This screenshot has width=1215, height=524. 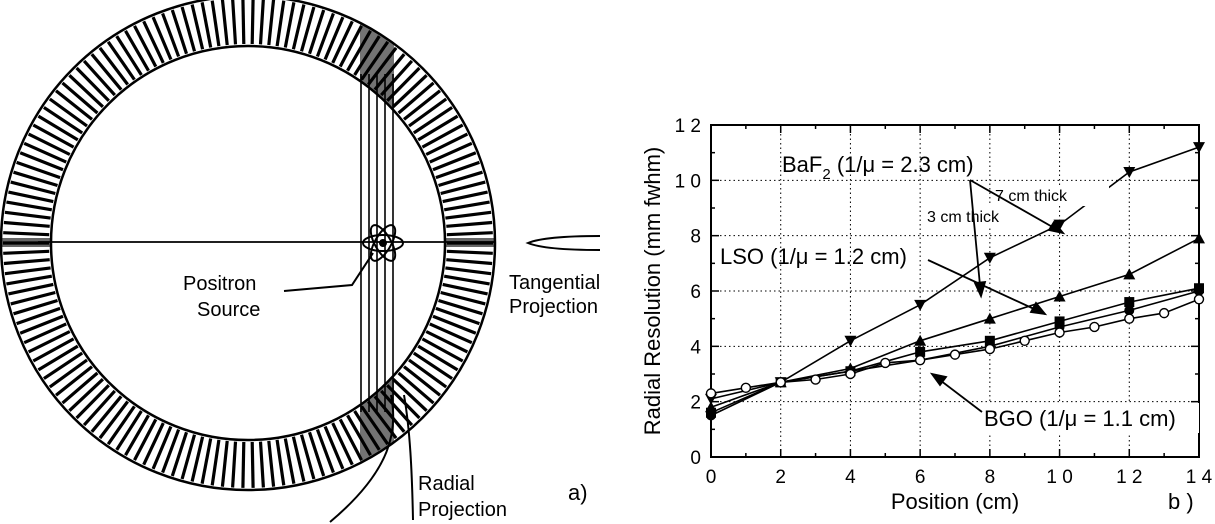 What do you see at coordinates (695, 347) in the screenshot?
I see `y-tick-label: 4` at bounding box center [695, 347].